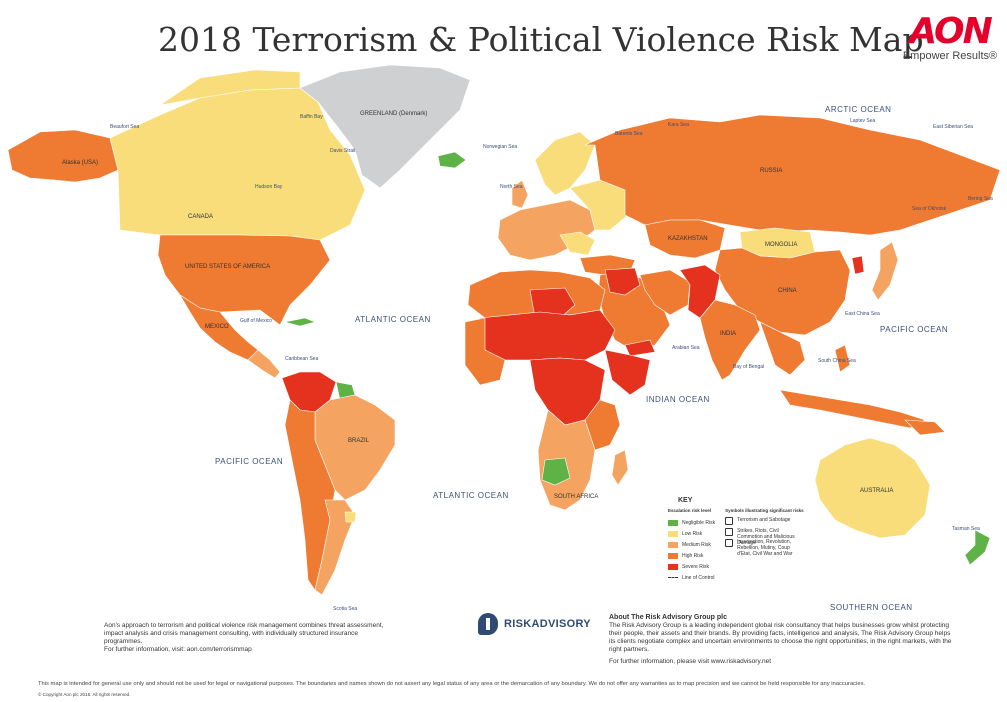 The width and height of the screenshot is (1007, 702). I want to click on region-sahel, so click(547, 335).